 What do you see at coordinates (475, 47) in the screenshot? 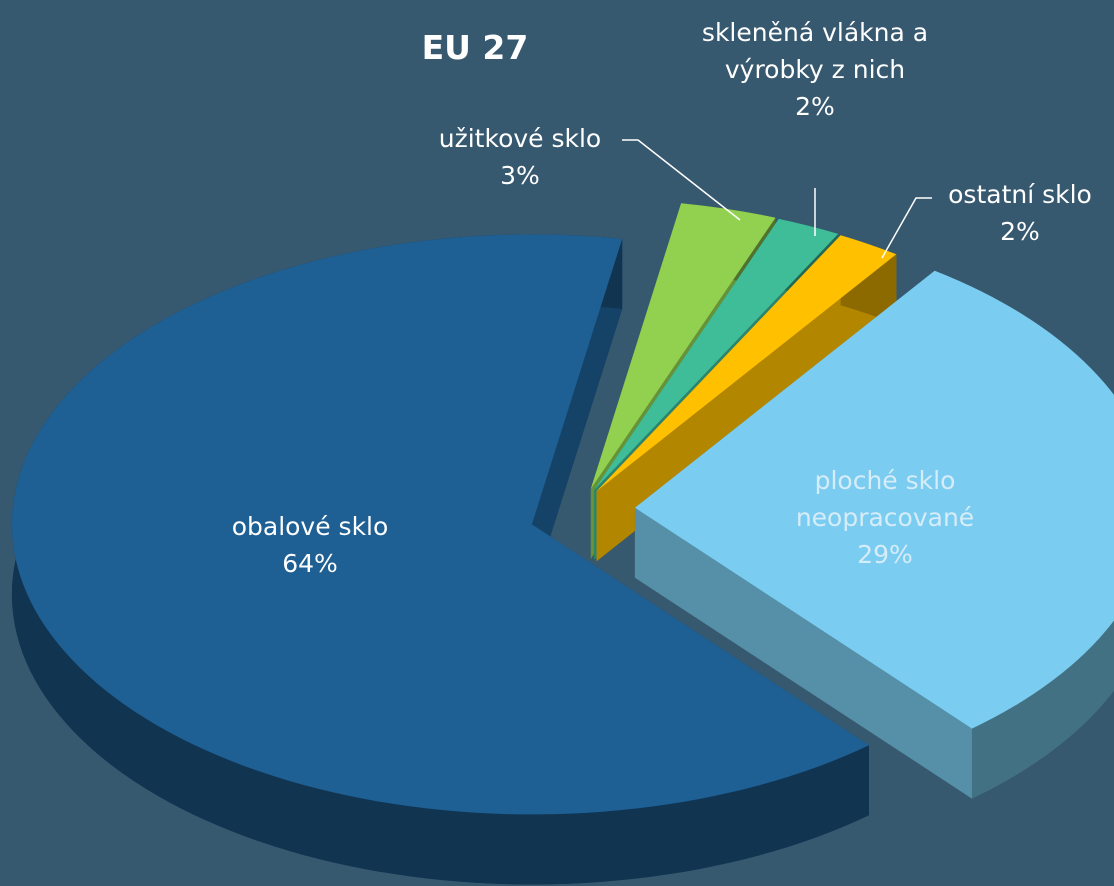
I see `chart-title: EU 27` at bounding box center [475, 47].